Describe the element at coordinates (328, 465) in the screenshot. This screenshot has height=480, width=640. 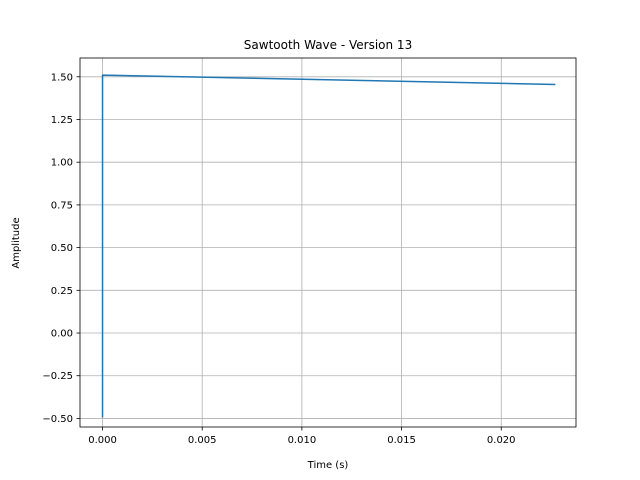
I see `x-axis-label: Time (s)` at that location.